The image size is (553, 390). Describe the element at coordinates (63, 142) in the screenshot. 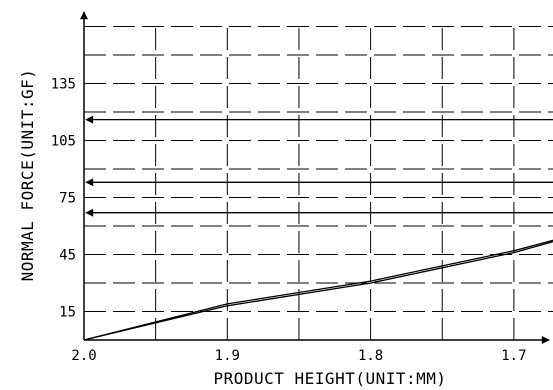

I see `y-tick-label: 105` at that location.